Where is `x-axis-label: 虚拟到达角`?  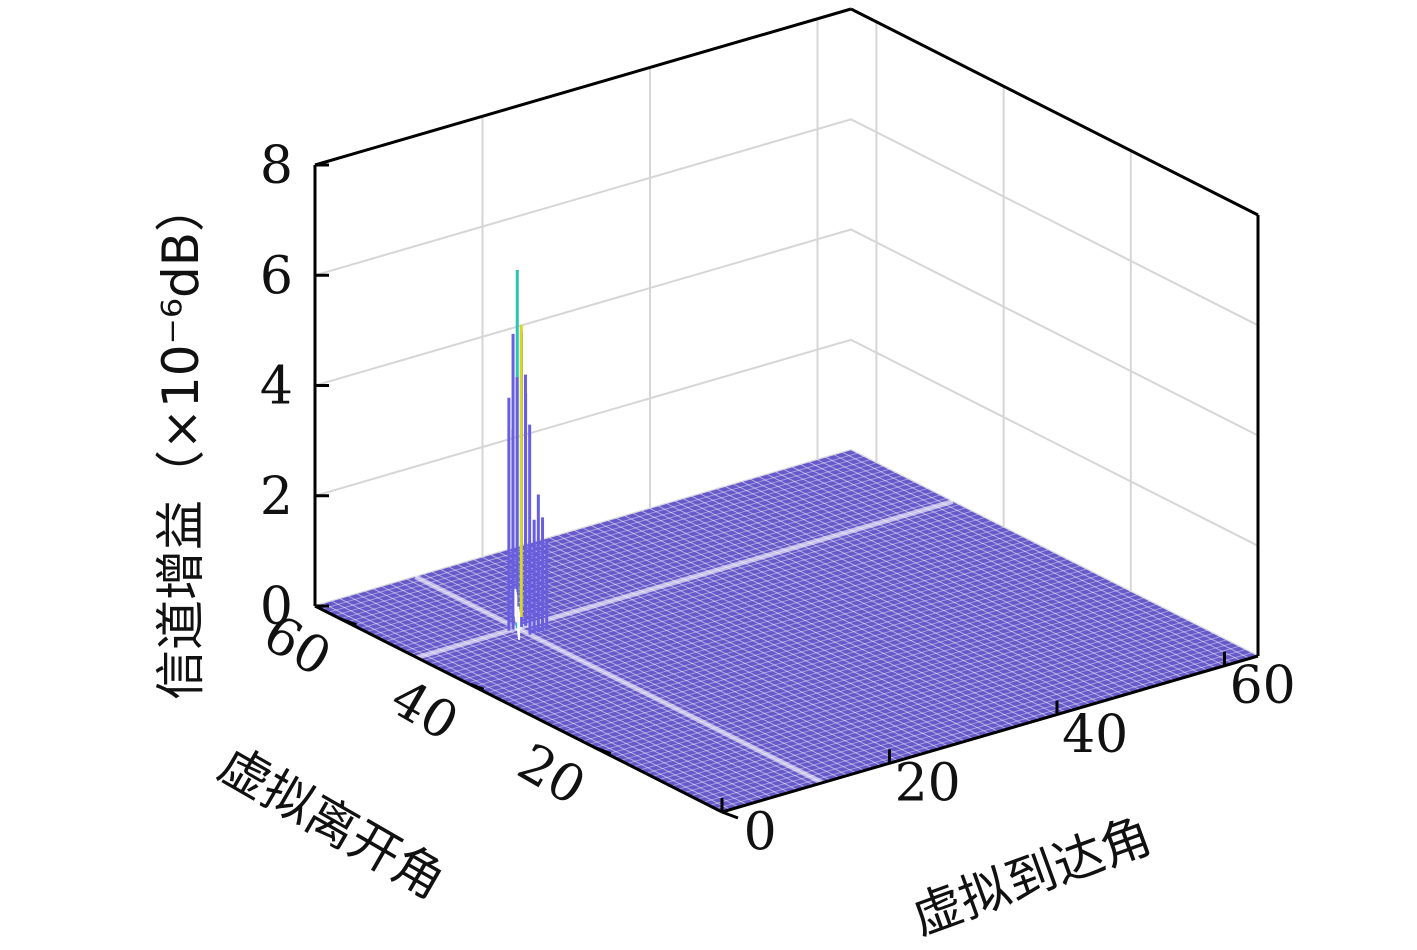 x-axis-label: 虚拟到达角 is located at coordinates (1031, 876).